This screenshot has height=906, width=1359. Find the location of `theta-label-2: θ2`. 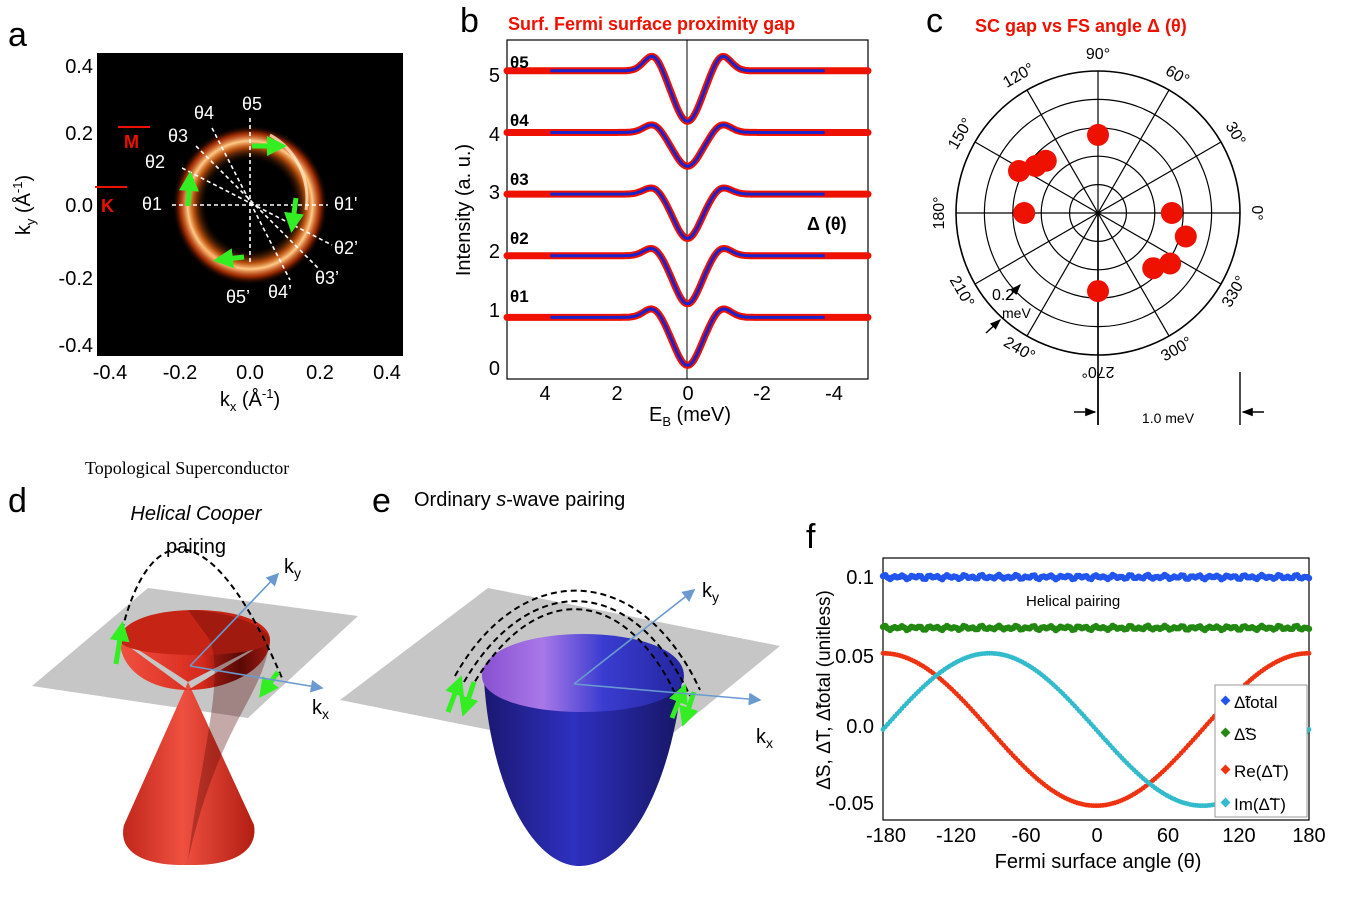

theta-label-2: θ2 is located at coordinates (155, 162).